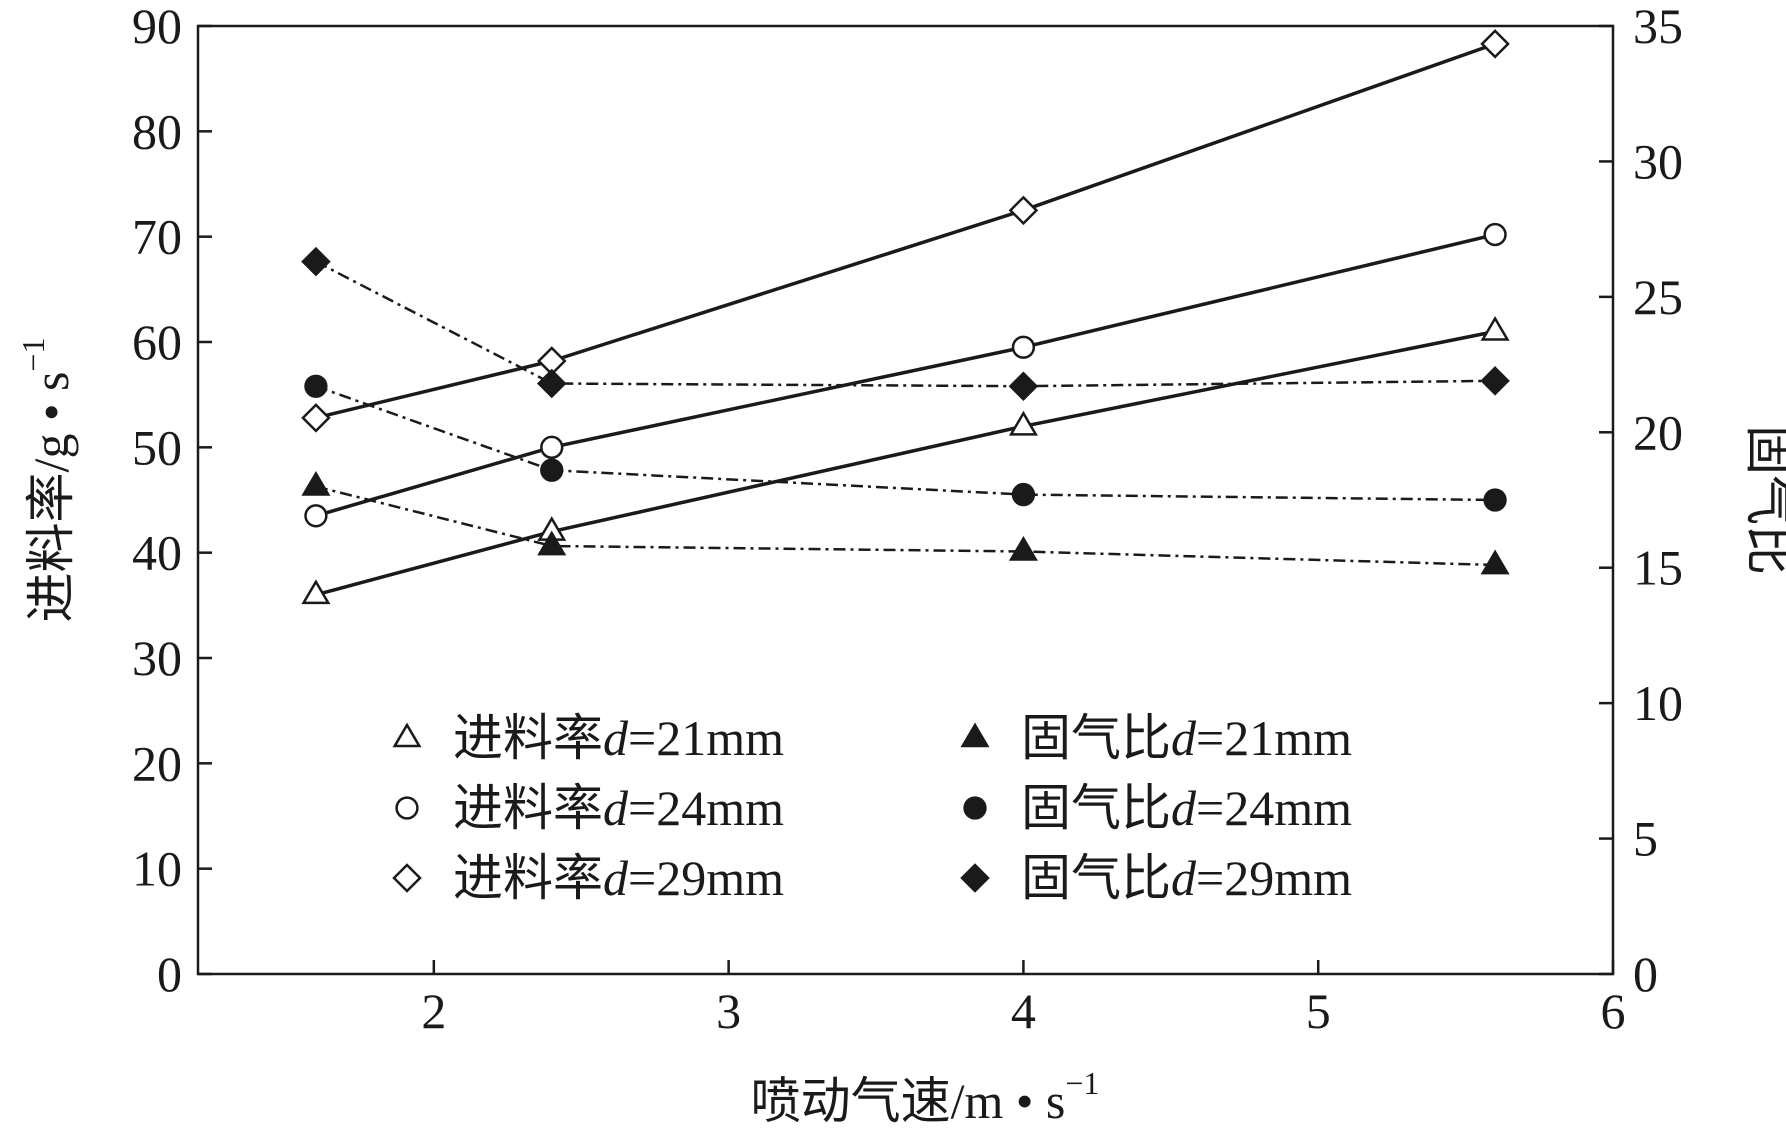  I want to click on y-right-tick-label: 10, so click(1658, 703).